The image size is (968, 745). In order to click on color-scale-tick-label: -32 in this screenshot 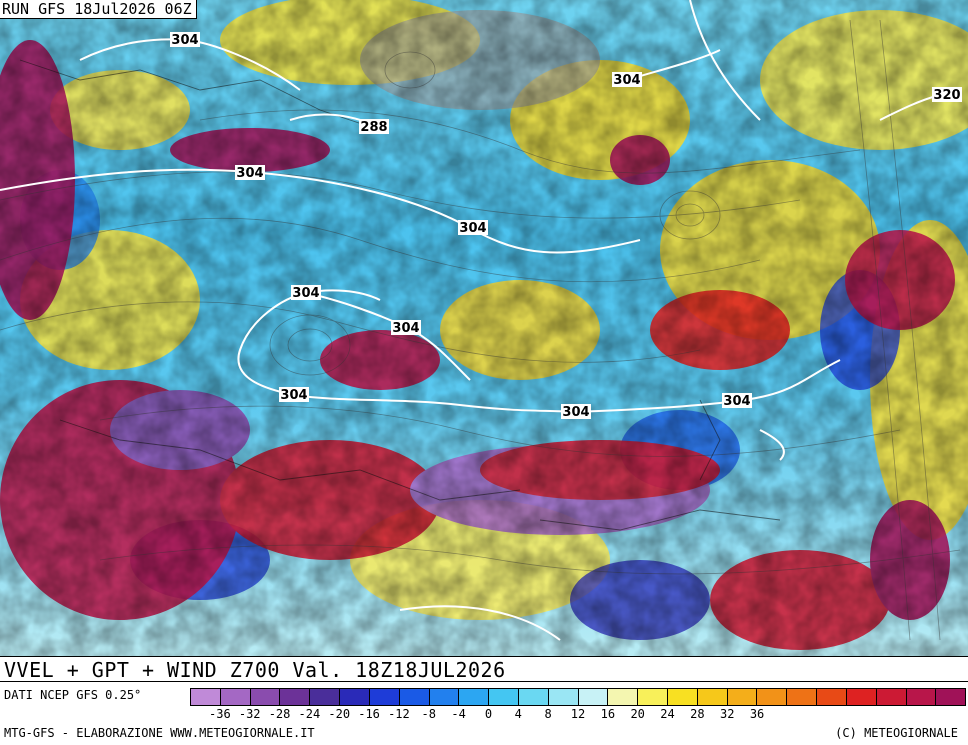, I will do `click(249, 714)`.